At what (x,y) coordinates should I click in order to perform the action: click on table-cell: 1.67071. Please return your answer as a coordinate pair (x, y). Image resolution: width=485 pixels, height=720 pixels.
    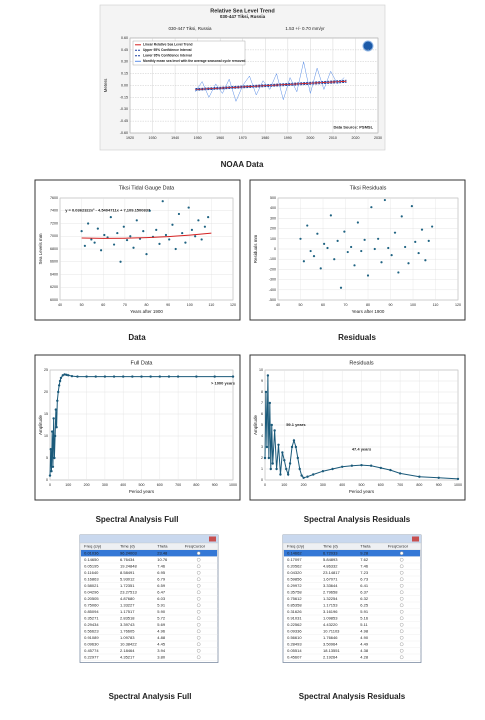
    Looking at the image, I should click on (330, 578).